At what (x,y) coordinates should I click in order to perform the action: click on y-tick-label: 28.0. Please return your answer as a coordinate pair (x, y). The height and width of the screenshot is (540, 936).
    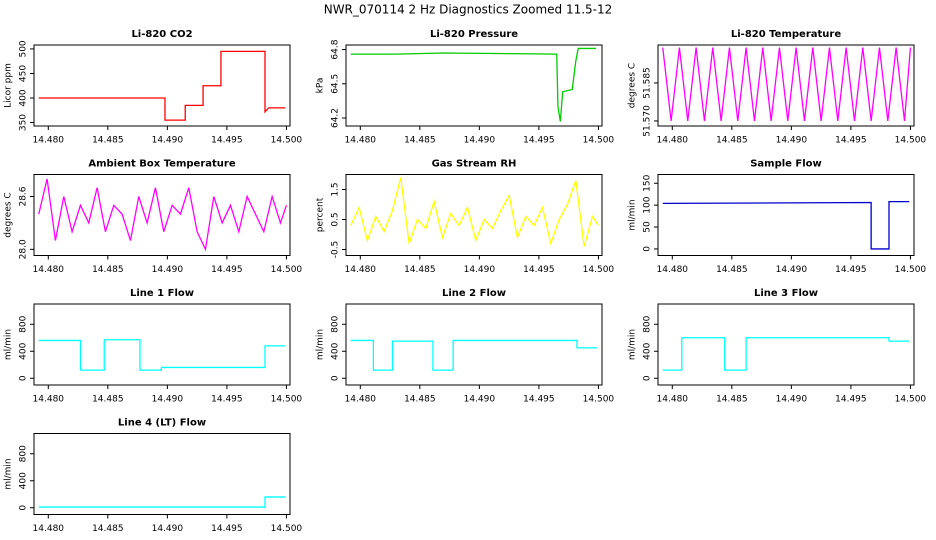
    Looking at the image, I should click on (24, 249).